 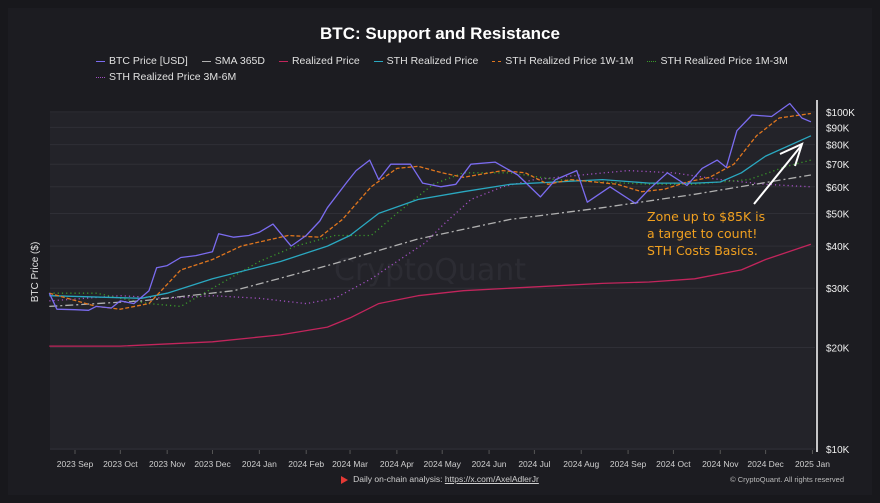 What do you see at coordinates (702, 250) in the screenshot?
I see `annotation-text: STH Costs Basics.` at bounding box center [702, 250].